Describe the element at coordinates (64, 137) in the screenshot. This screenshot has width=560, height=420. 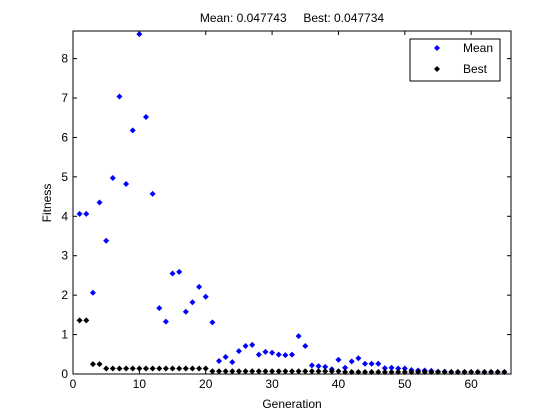
I see `y-tick-label: 6` at that location.